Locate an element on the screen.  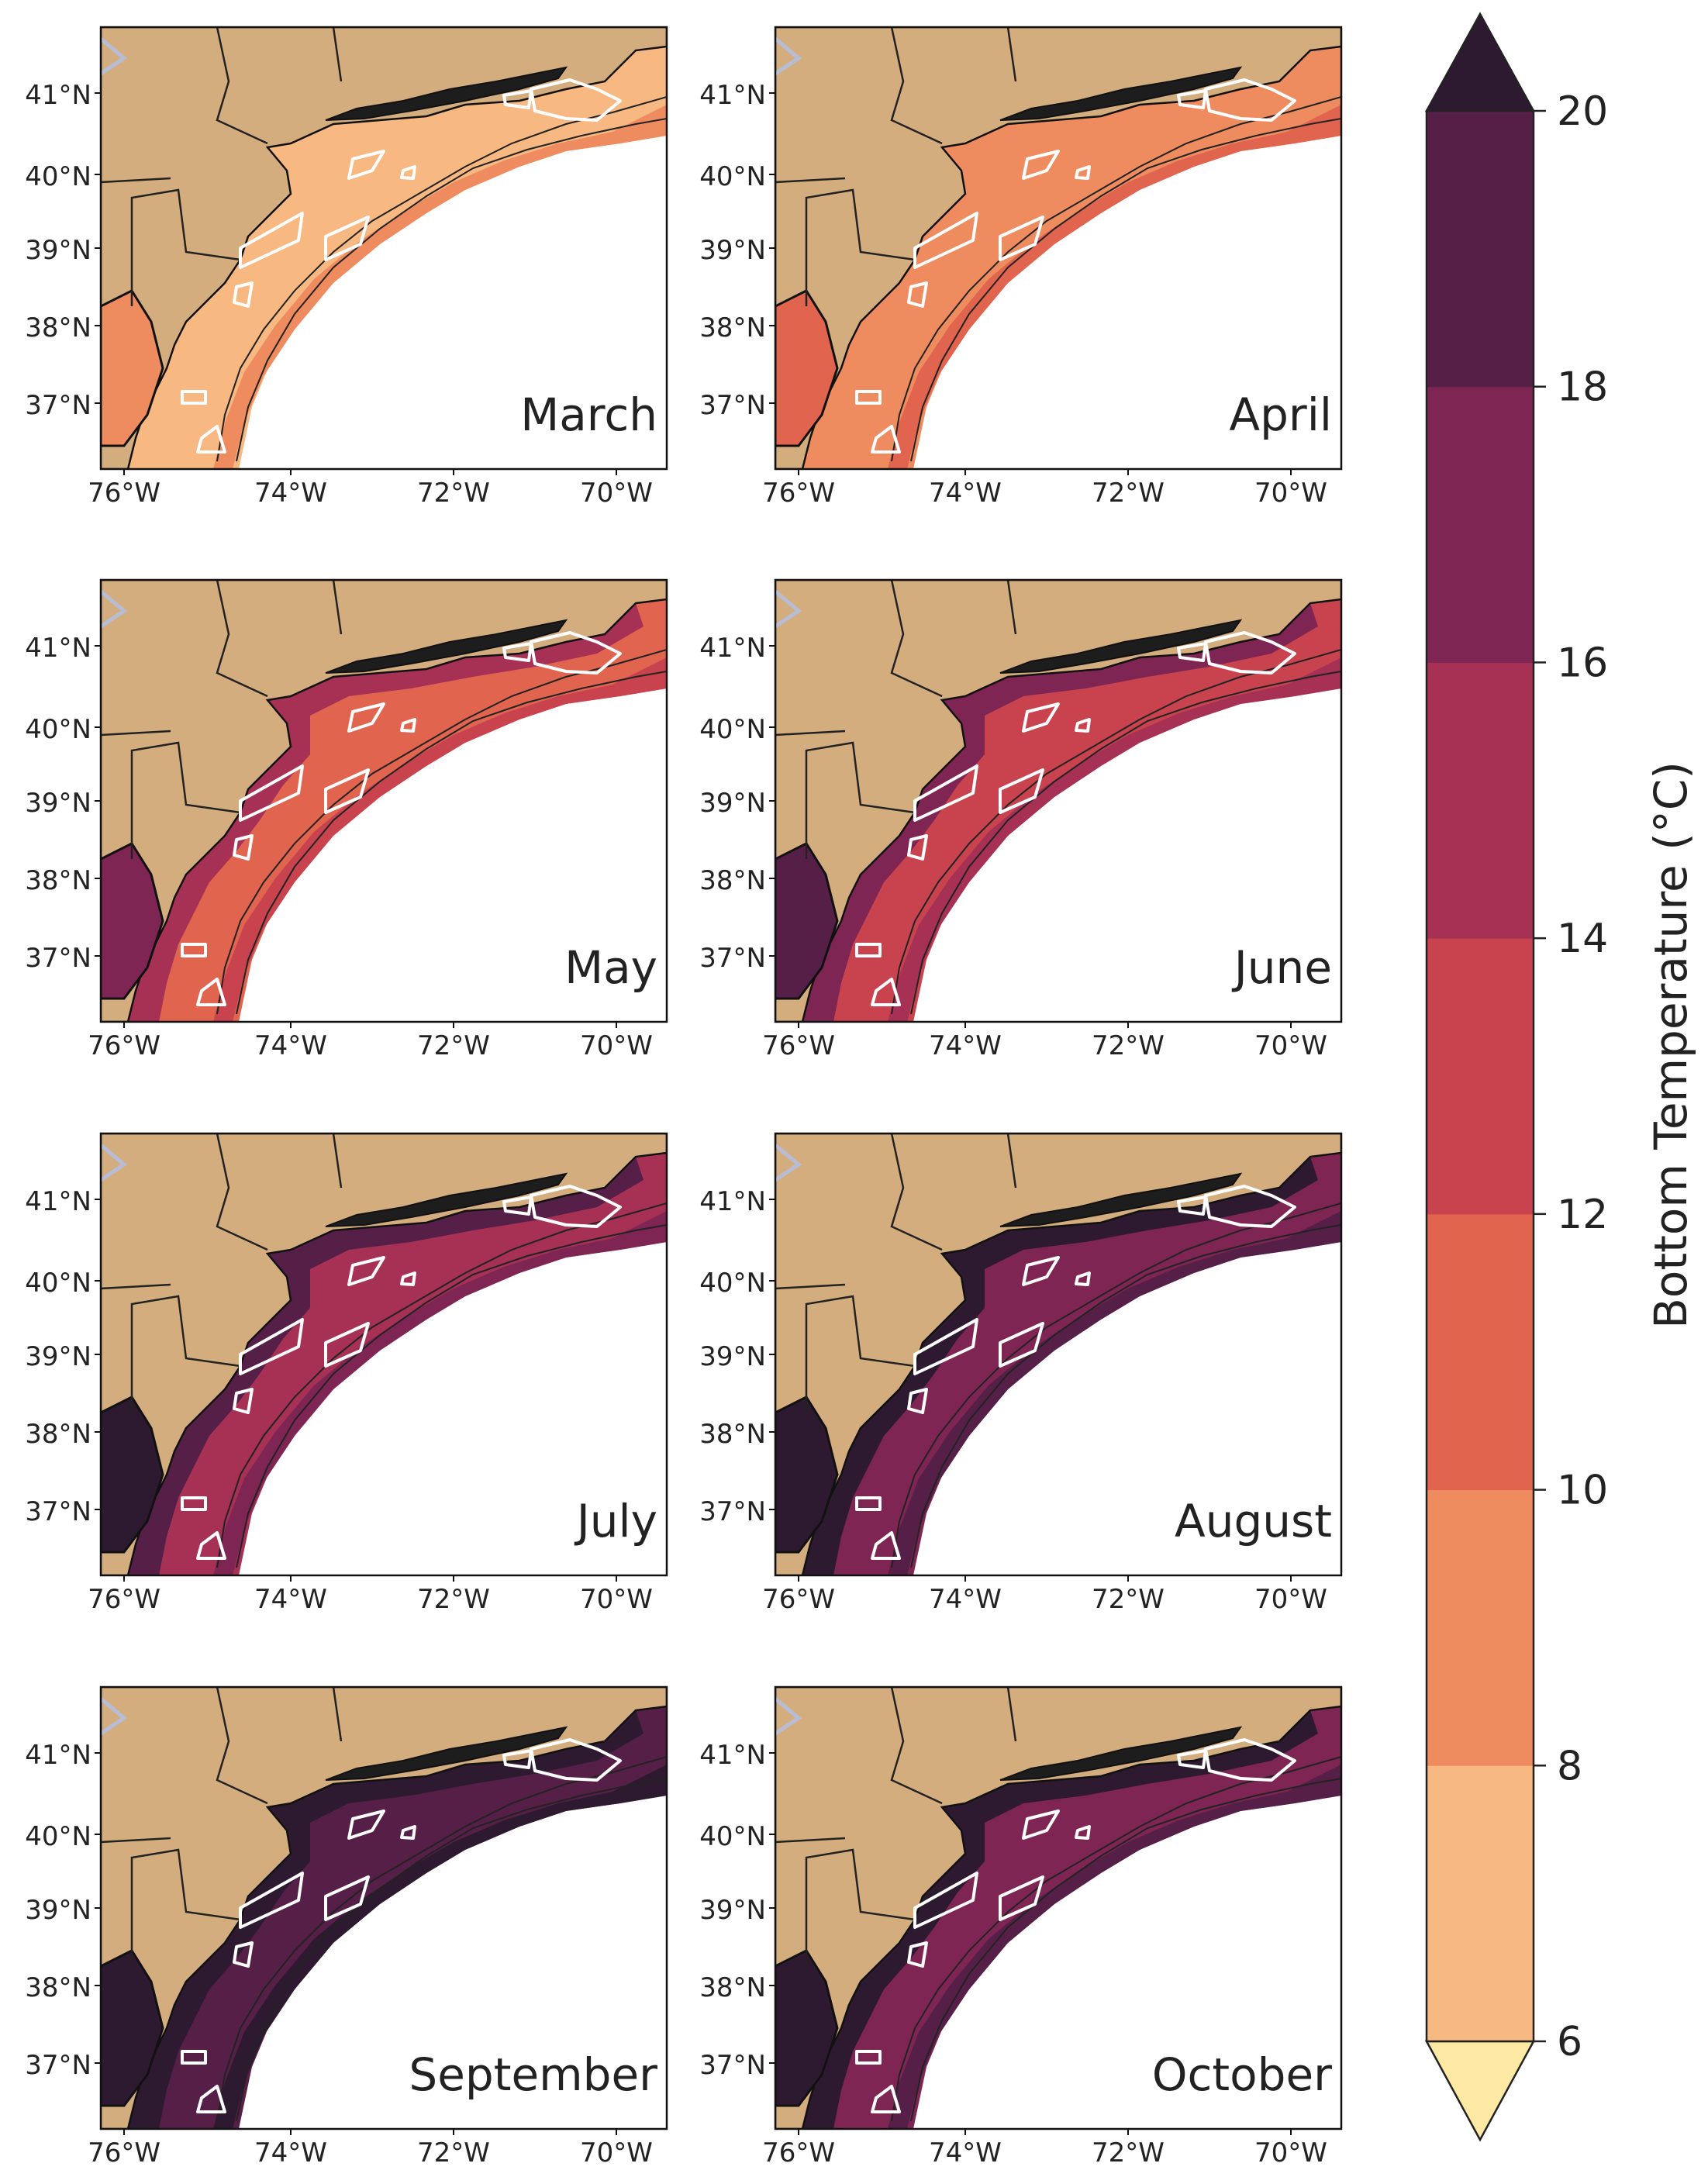
colorbar-tick-label: 8 is located at coordinates (1569, 1766).